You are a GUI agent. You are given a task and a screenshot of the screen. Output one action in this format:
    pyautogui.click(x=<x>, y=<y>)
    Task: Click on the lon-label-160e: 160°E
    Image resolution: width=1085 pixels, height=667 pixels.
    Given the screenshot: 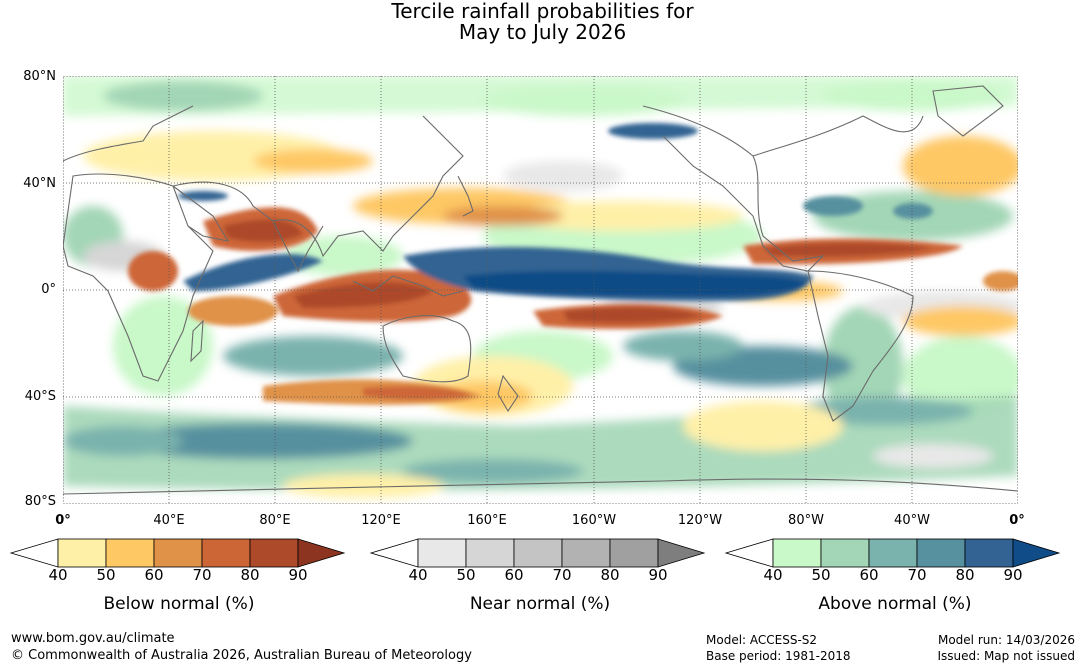 What is the action you would take?
    pyautogui.click(x=487, y=520)
    